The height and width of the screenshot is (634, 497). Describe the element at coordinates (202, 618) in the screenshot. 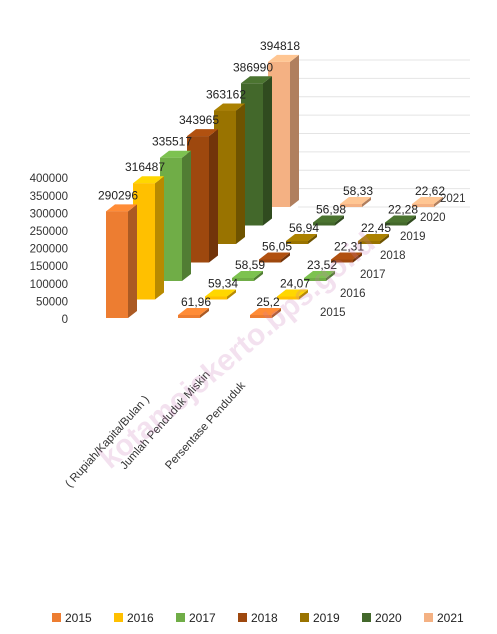

I see `legend-label: 2017` at that location.